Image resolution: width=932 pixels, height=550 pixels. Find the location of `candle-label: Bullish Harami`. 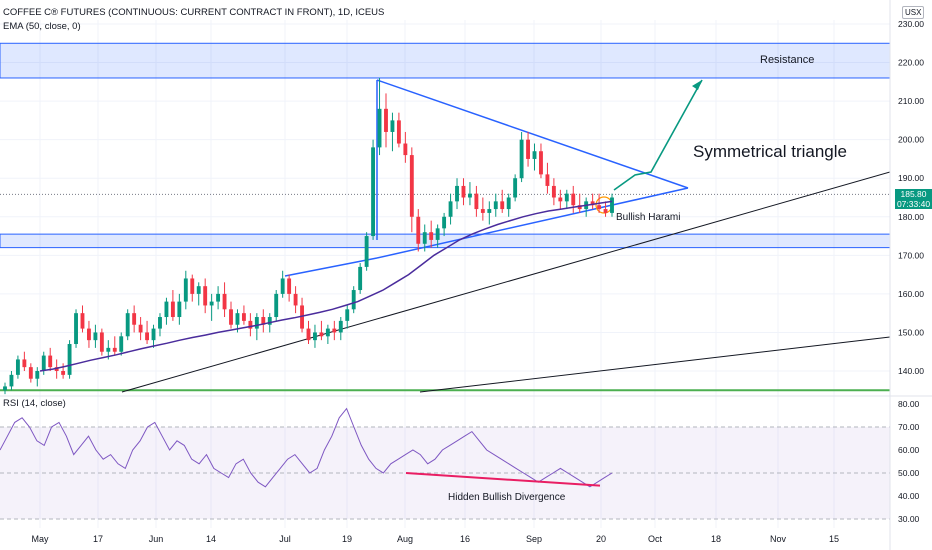

candle-label: Bullish Harami is located at coordinates (648, 217).